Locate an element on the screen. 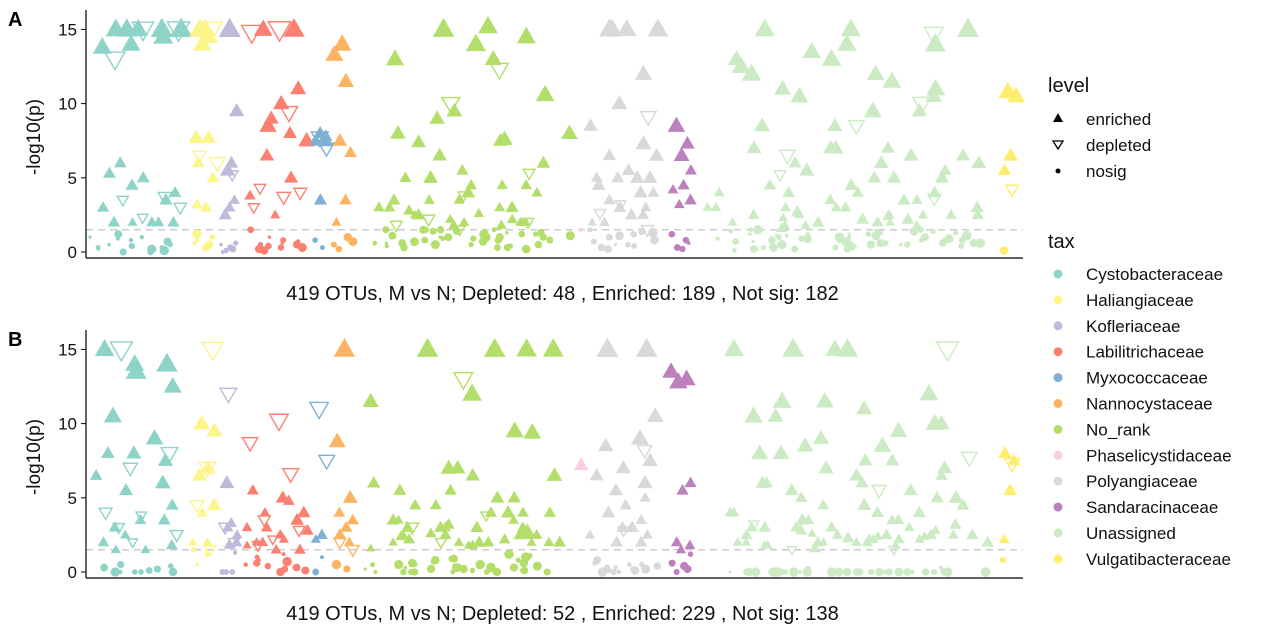 This screenshot has height=641, width=1269. point-nosig-haliangiaceae is located at coordinates (197, 234).